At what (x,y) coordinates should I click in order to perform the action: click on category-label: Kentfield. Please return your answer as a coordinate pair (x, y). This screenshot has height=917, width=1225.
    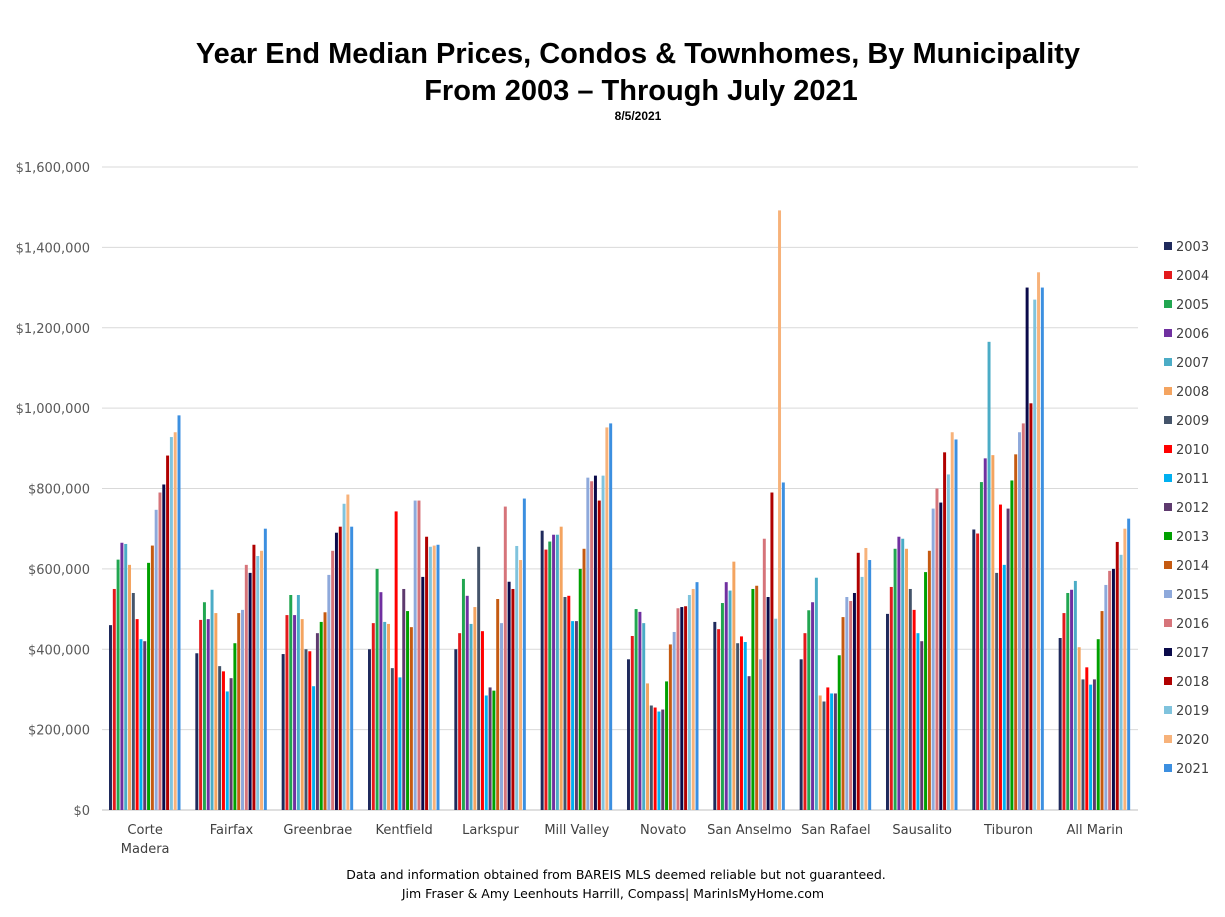
    Looking at the image, I should click on (404, 830).